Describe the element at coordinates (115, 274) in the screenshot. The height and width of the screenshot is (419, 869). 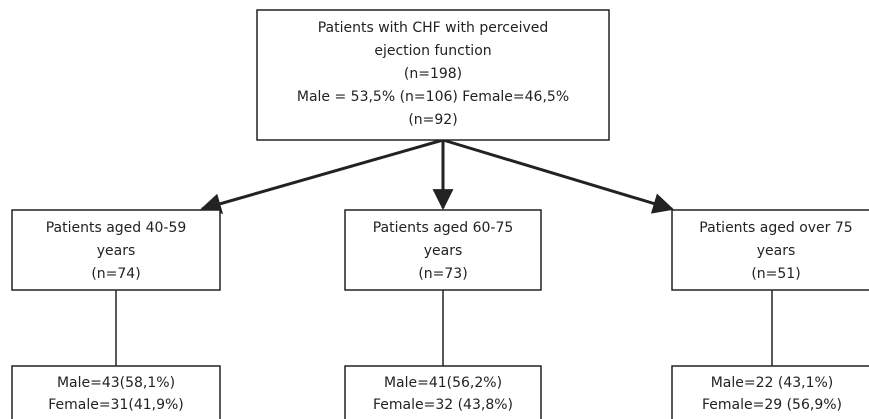
I see `node-text: (n=74)` at that location.